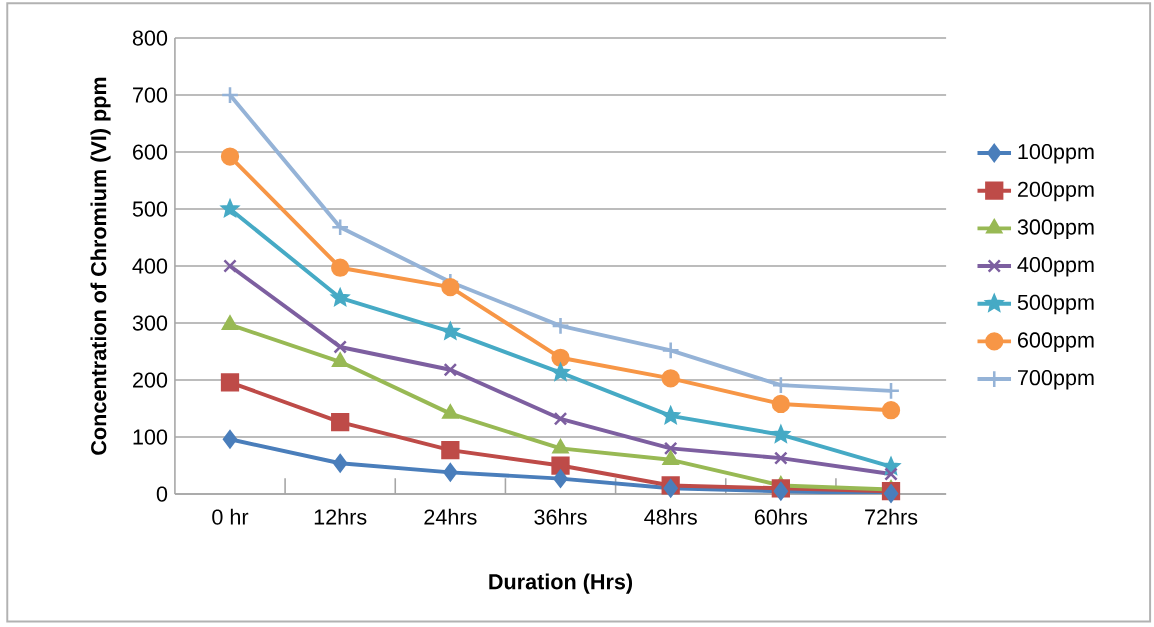 The image size is (1154, 627). What do you see at coordinates (100, 266) in the screenshot?
I see `y-axis-title: Concentration of Chromium (VI) ppm` at bounding box center [100, 266].